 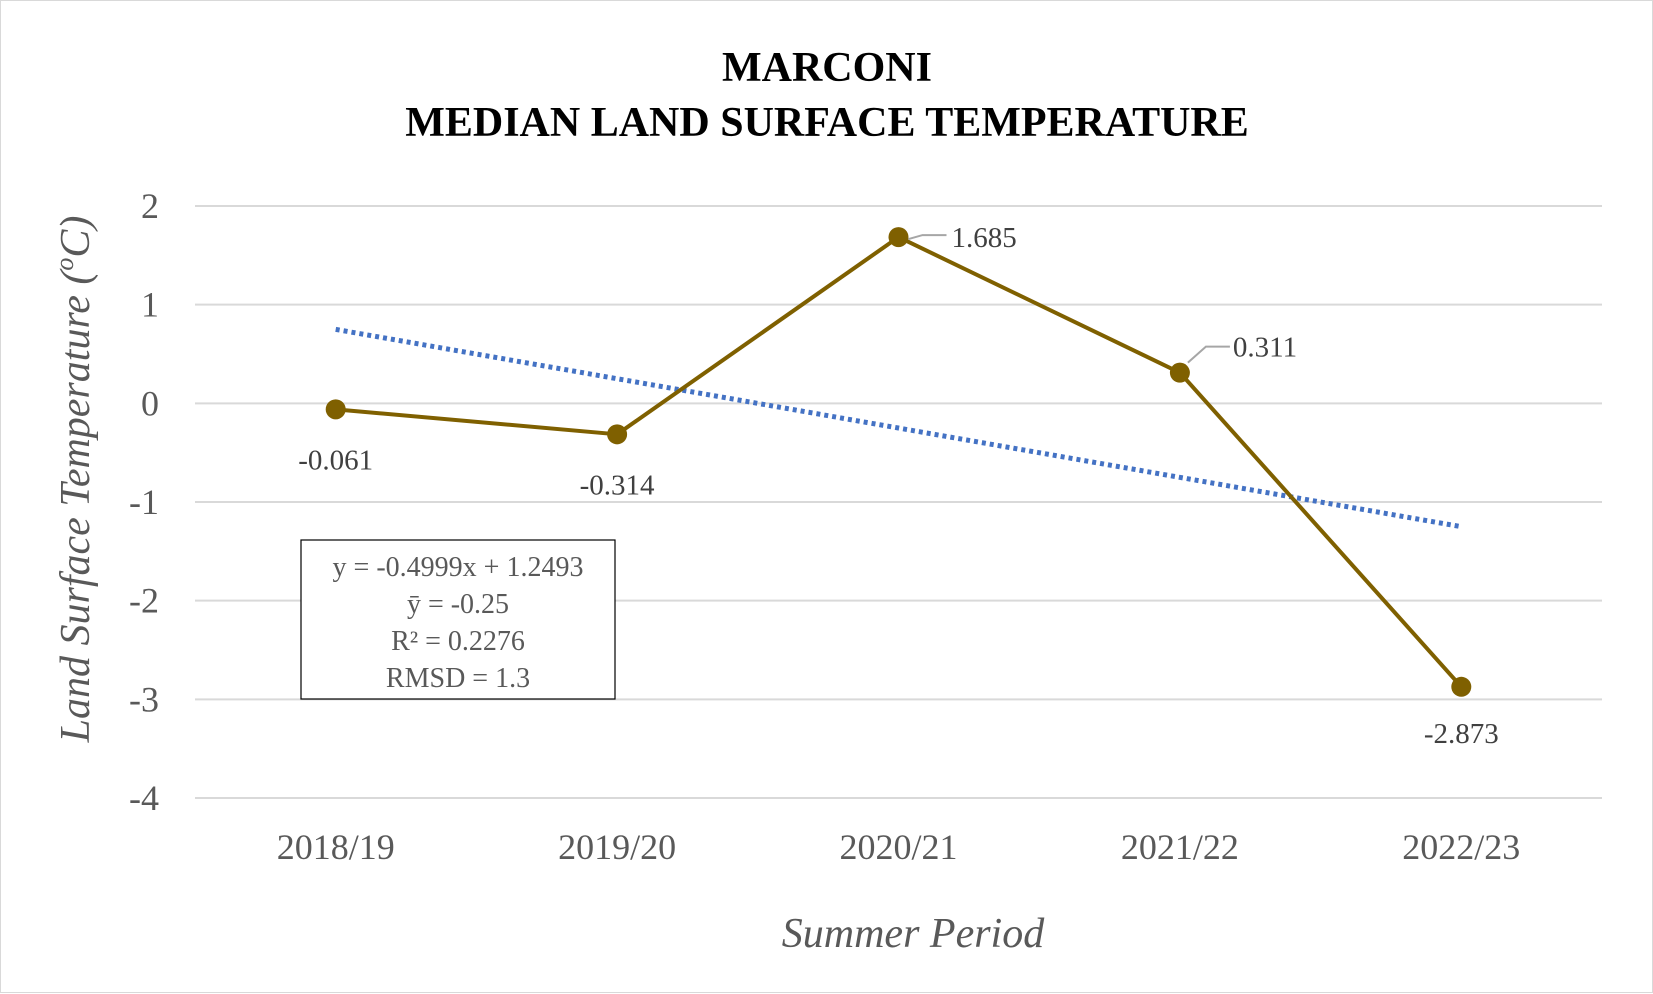 What do you see at coordinates (144, 798) in the screenshot?
I see `y-tick-label: -4` at bounding box center [144, 798].